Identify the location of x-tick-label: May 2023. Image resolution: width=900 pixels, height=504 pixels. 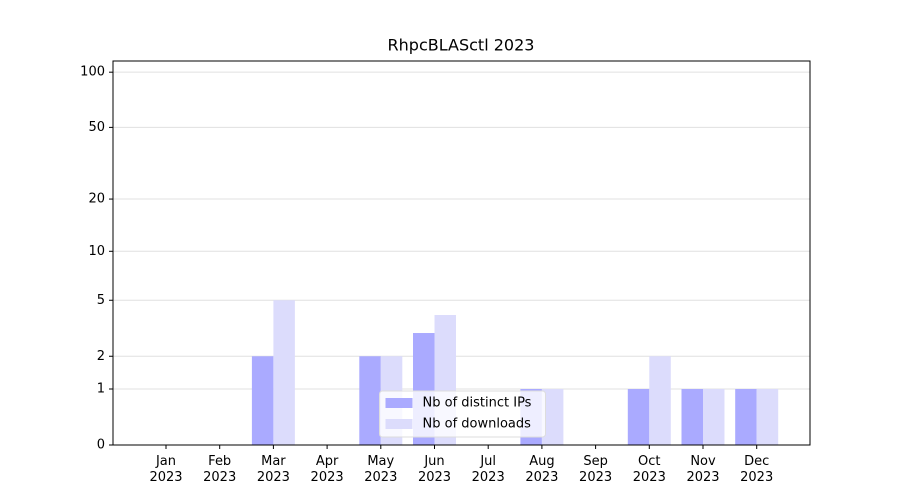
(380, 469).